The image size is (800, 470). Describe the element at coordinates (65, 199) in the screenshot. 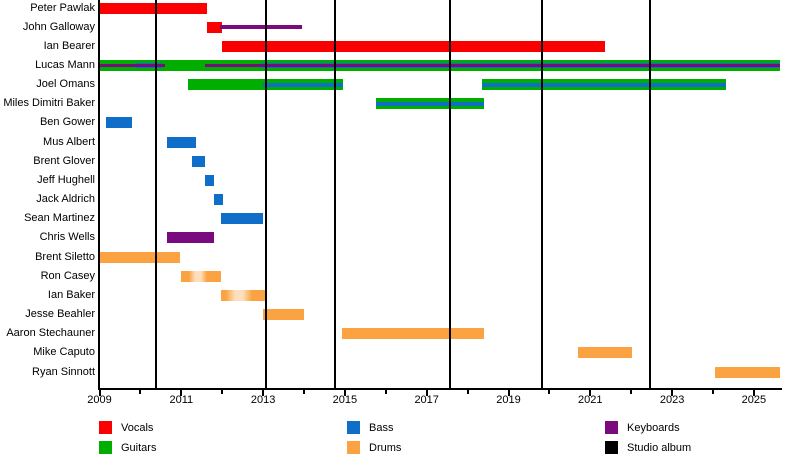

I see `member-name-label: Jack Aldrich` at that location.